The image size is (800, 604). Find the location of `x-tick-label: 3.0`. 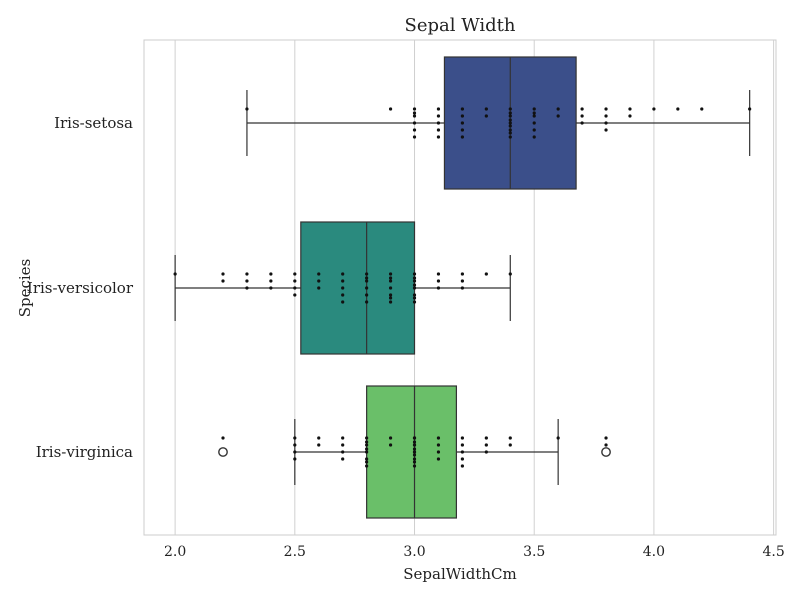

x-tick-label: 3.0 is located at coordinates (414, 552).